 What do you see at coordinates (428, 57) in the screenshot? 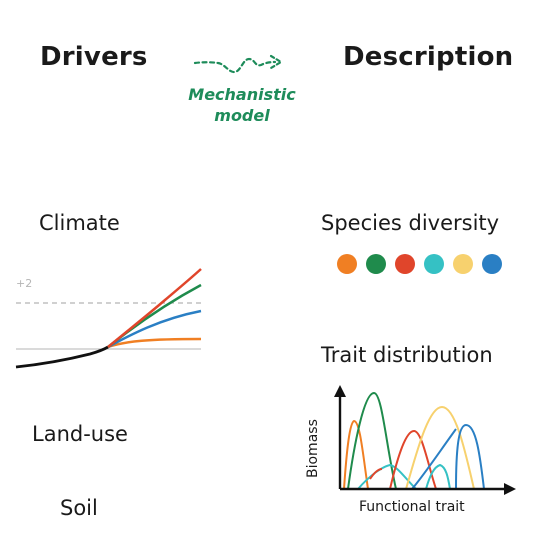
I see `description-header: Description` at bounding box center [428, 57].